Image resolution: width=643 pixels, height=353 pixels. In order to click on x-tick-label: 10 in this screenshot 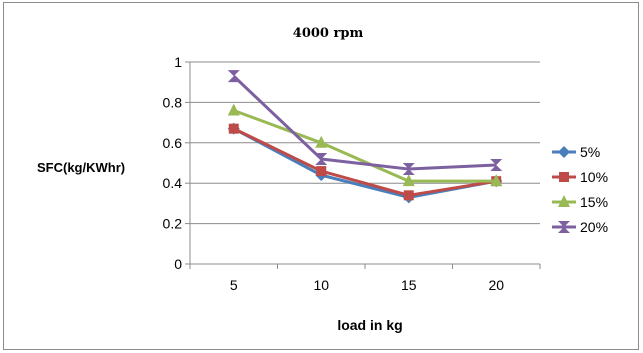, I will do `click(321, 285)`.